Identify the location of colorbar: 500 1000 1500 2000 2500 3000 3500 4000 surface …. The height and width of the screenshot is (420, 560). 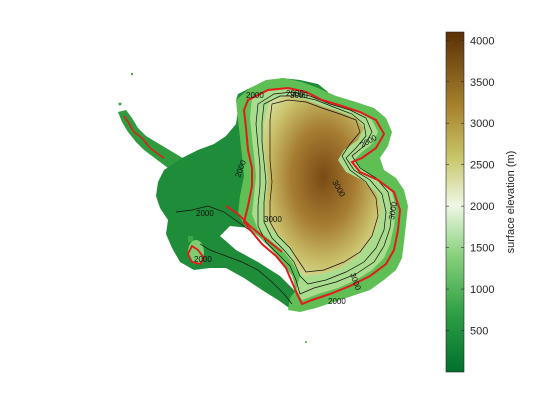
(481, 202).